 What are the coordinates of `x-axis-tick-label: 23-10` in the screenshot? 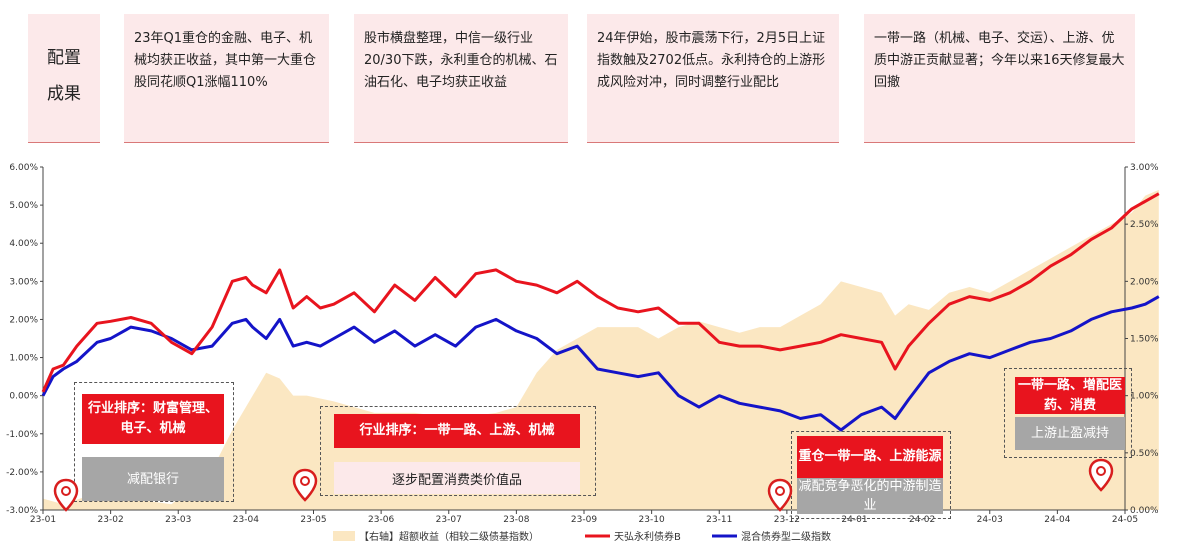 It's located at (652, 520).